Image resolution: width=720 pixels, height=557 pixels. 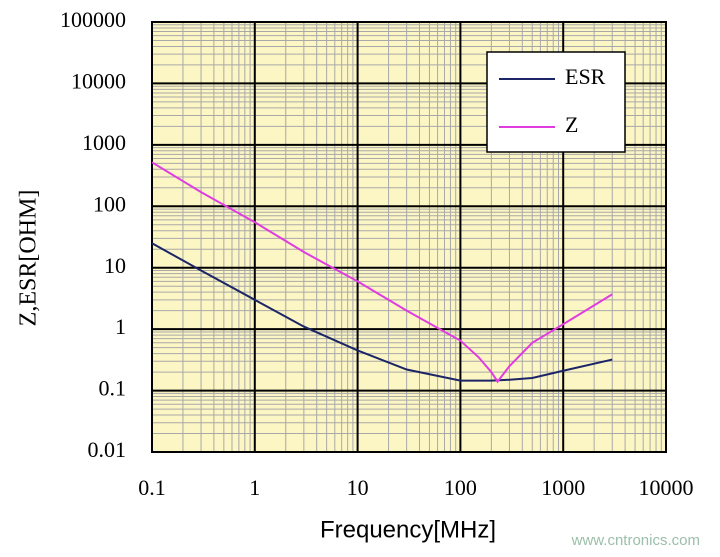 What do you see at coordinates (104, 142) in the screenshot?
I see `y-tick-label: 1000` at bounding box center [104, 142].